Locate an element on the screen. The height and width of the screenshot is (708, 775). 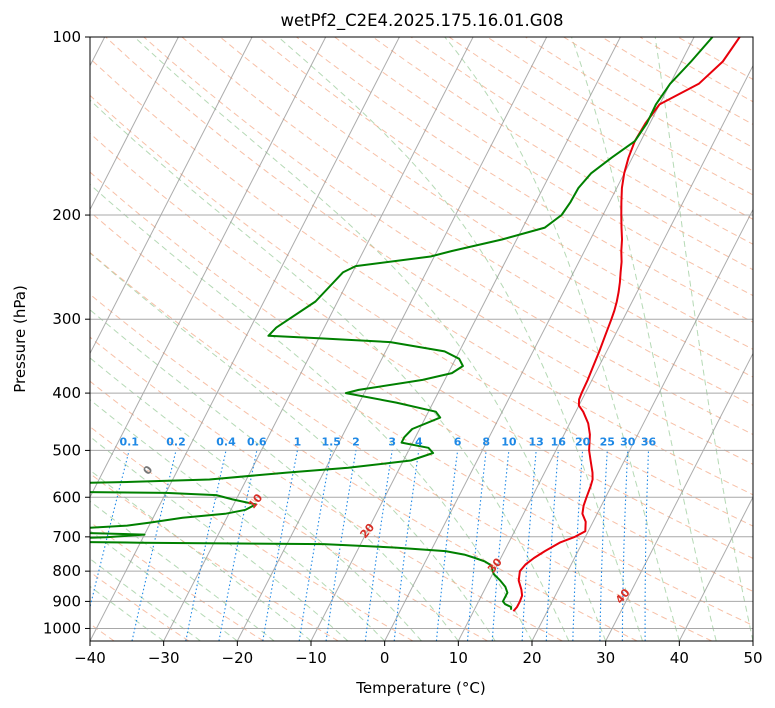
mixing-ratio-label: 0.2 is located at coordinates (176, 441).